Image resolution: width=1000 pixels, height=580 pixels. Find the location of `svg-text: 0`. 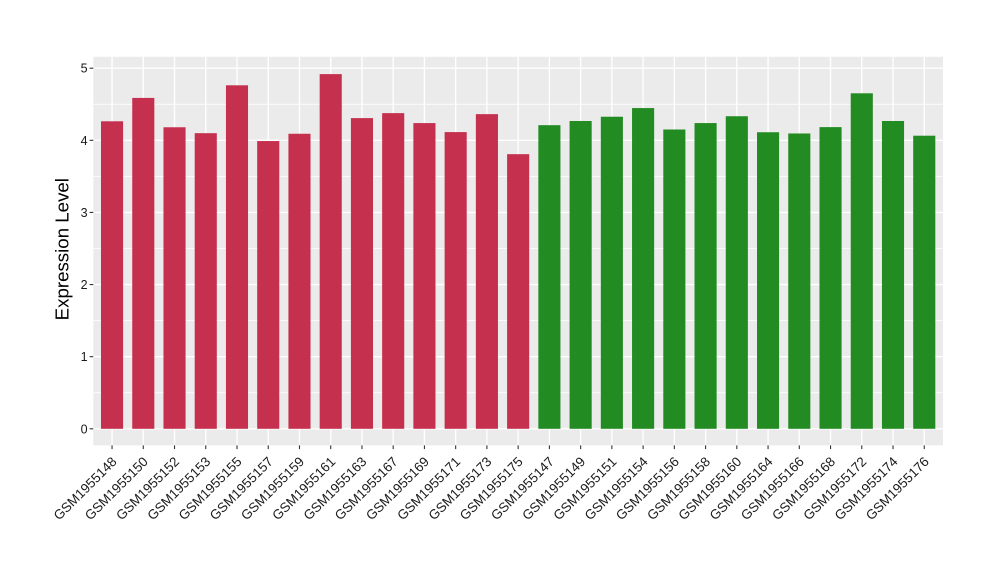

svg-text: 0 is located at coordinates (84, 429).